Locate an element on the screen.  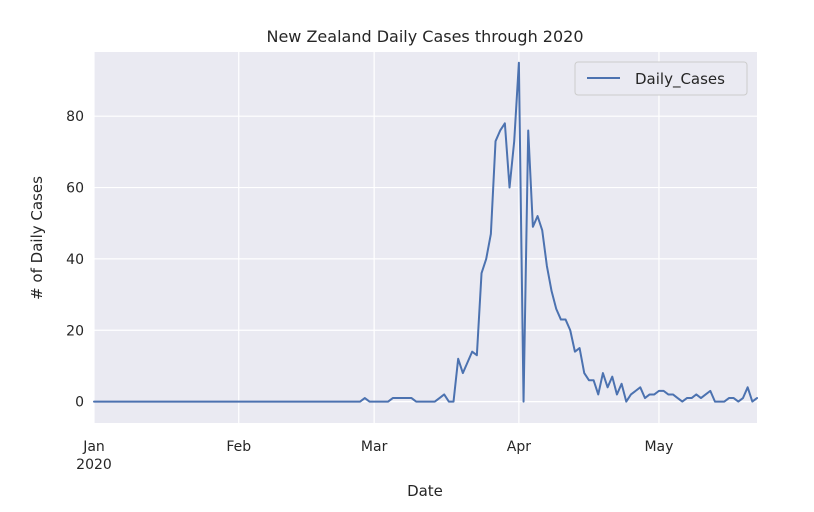
x-tick-label: Apr is located at coordinates (519, 447).